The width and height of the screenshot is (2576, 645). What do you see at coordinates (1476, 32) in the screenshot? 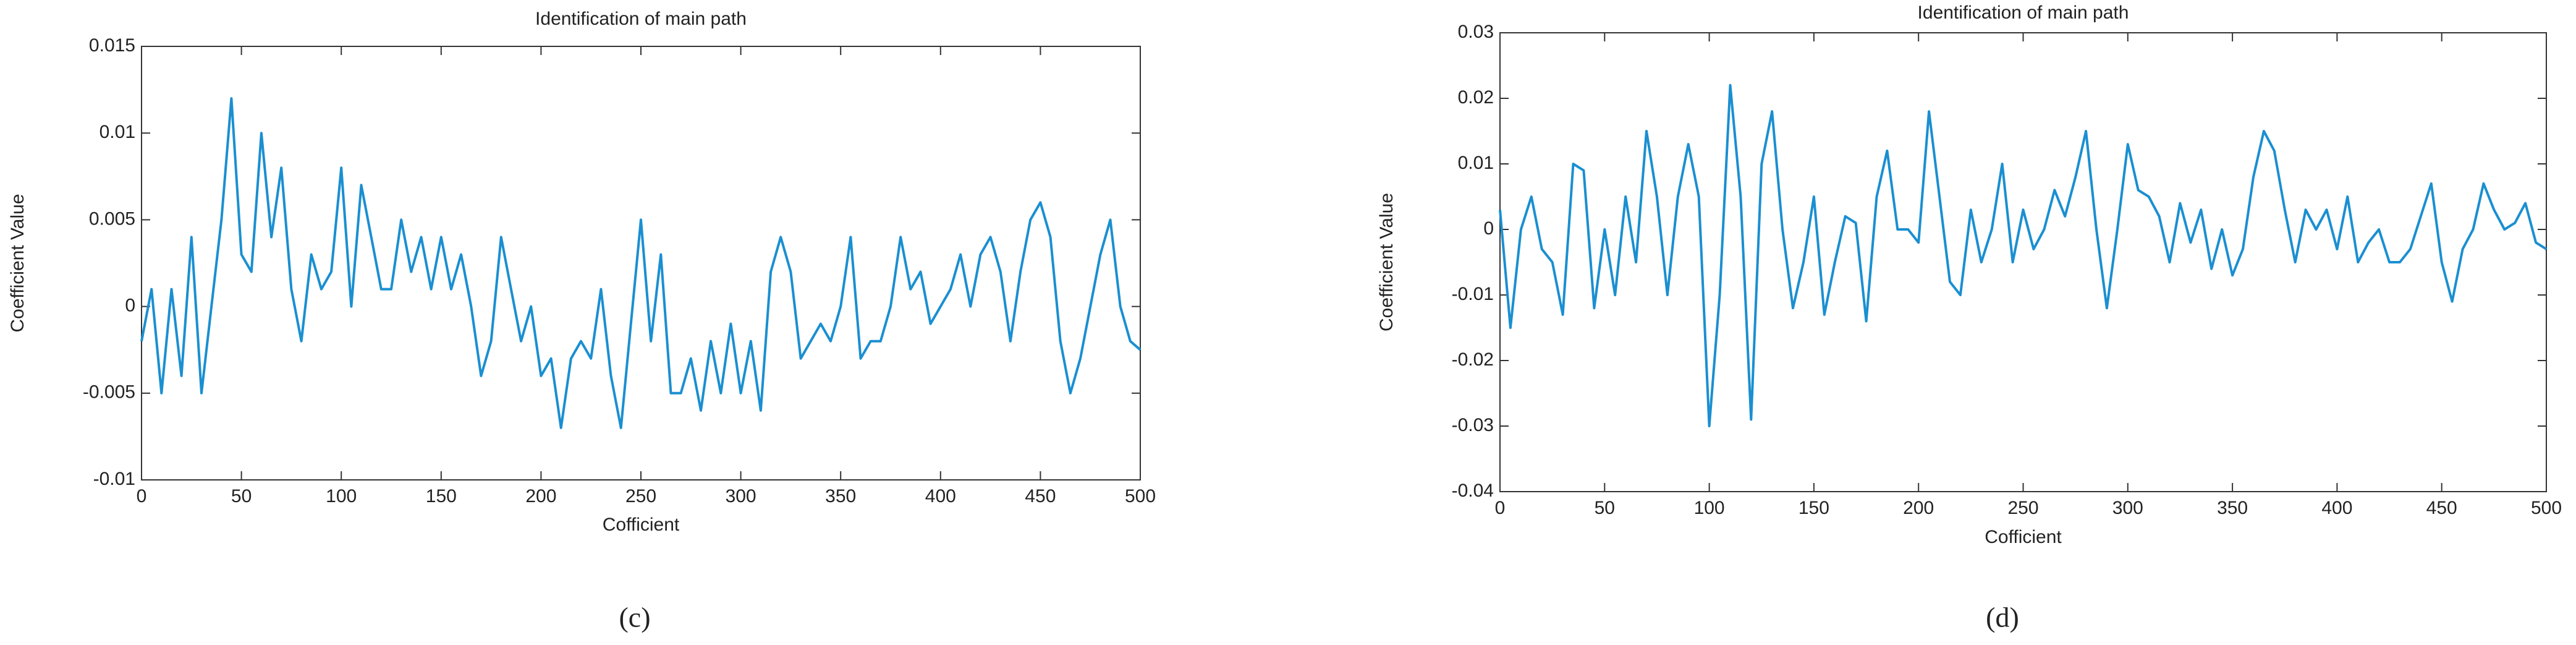
I see `y-tick-label: 0.03` at bounding box center [1476, 32].